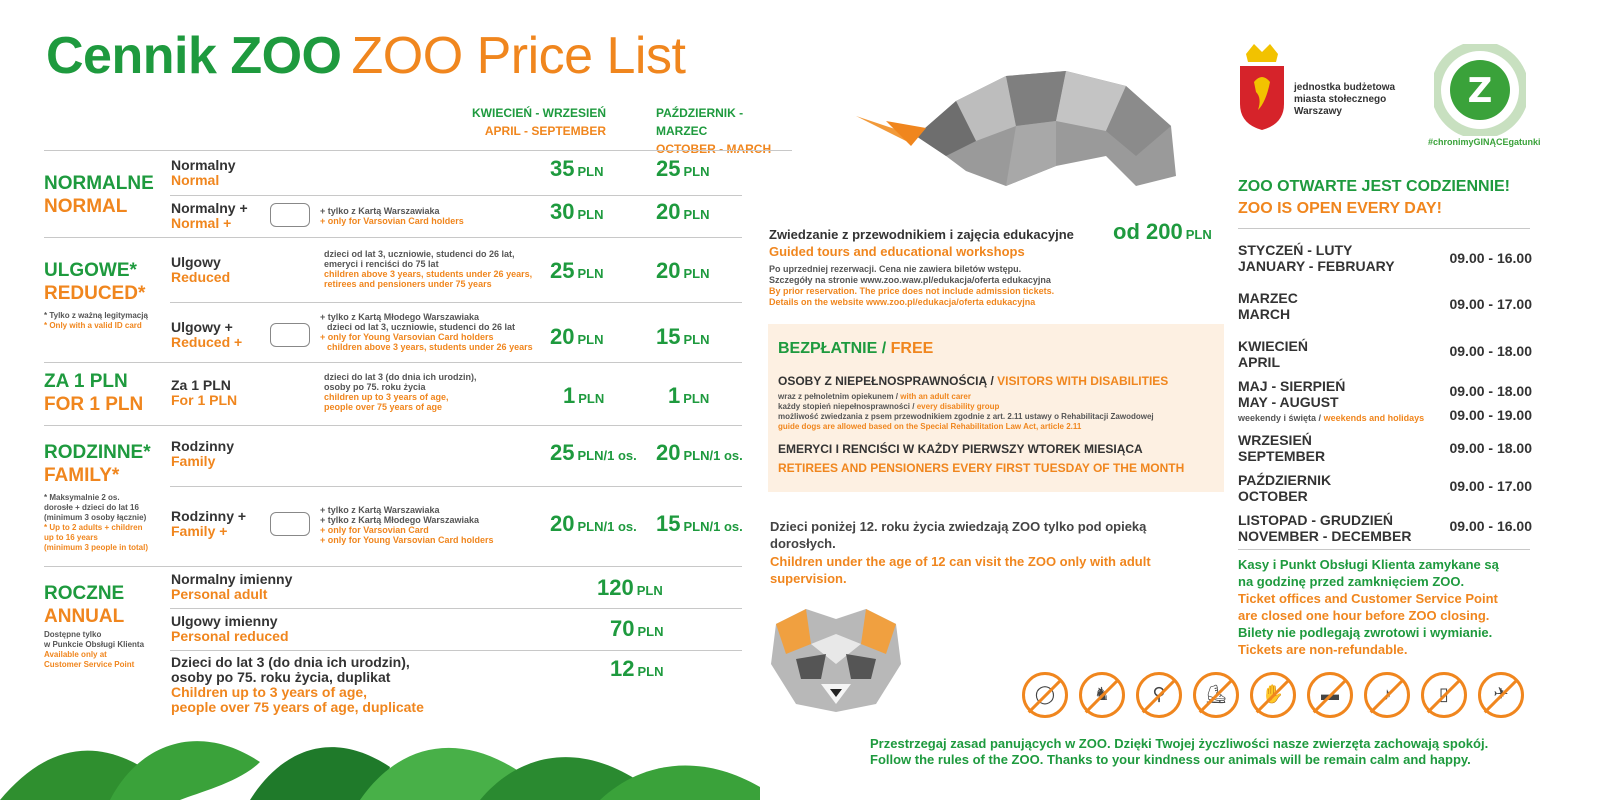 The height and width of the screenshot is (800, 1600). What do you see at coordinates (1490, 258) in the screenshot?
I see `hours-value: 09.00 - 16.00` at bounding box center [1490, 258].